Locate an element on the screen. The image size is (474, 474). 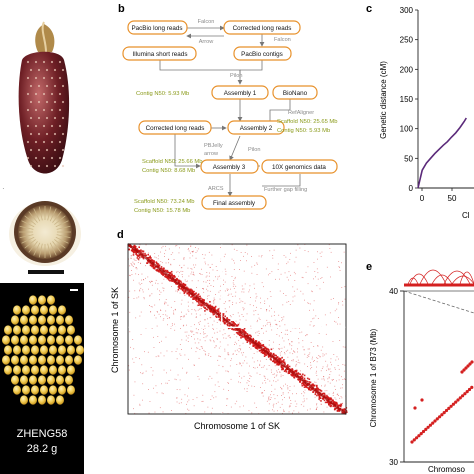
link-arc is located at coordinates (433, 277).